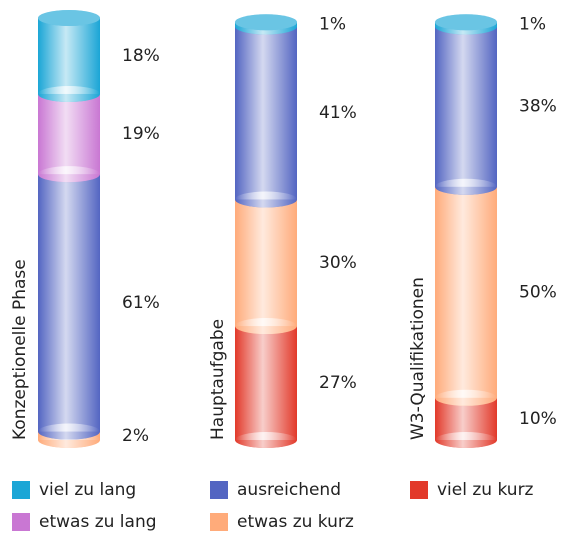 The width and height of the screenshot is (561, 537). What do you see at coordinates (141, 56) in the screenshot?
I see `value-label: 18%` at bounding box center [141, 56].